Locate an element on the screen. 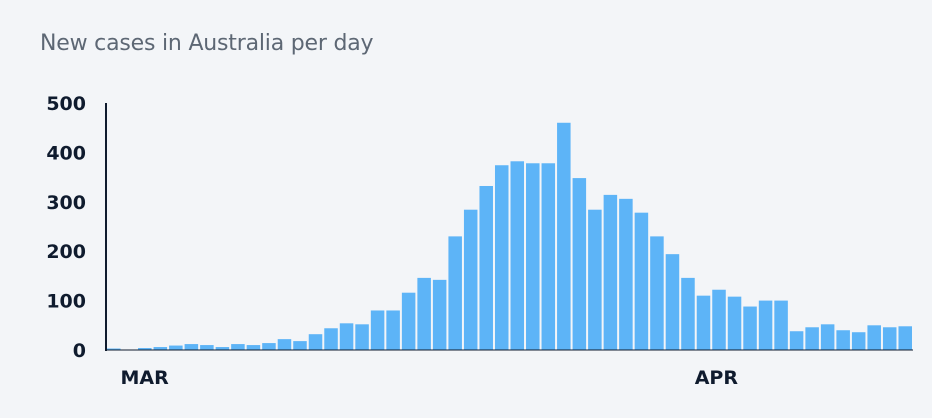 Image resolution: width=932 pixels, height=418 pixels. y-tick-label: 0 is located at coordinates (79, 351).